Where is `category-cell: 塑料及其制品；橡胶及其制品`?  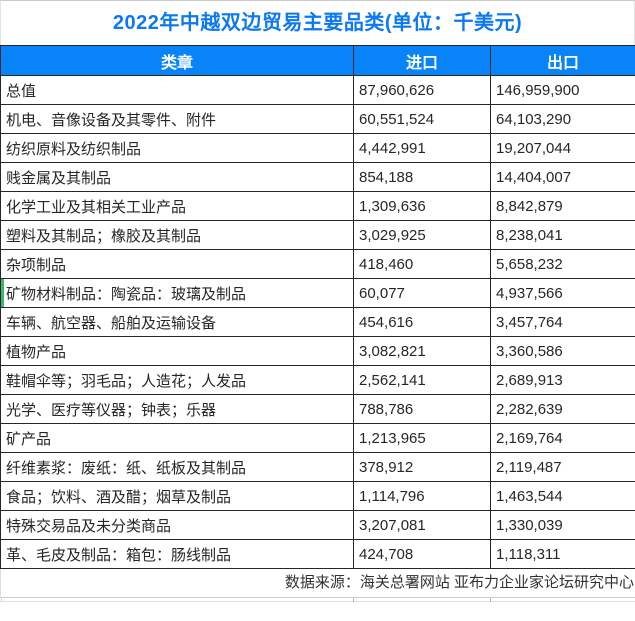
category-cell: 塑料及其制品；橡胶及其制品 is located at coordinates (177, 235).